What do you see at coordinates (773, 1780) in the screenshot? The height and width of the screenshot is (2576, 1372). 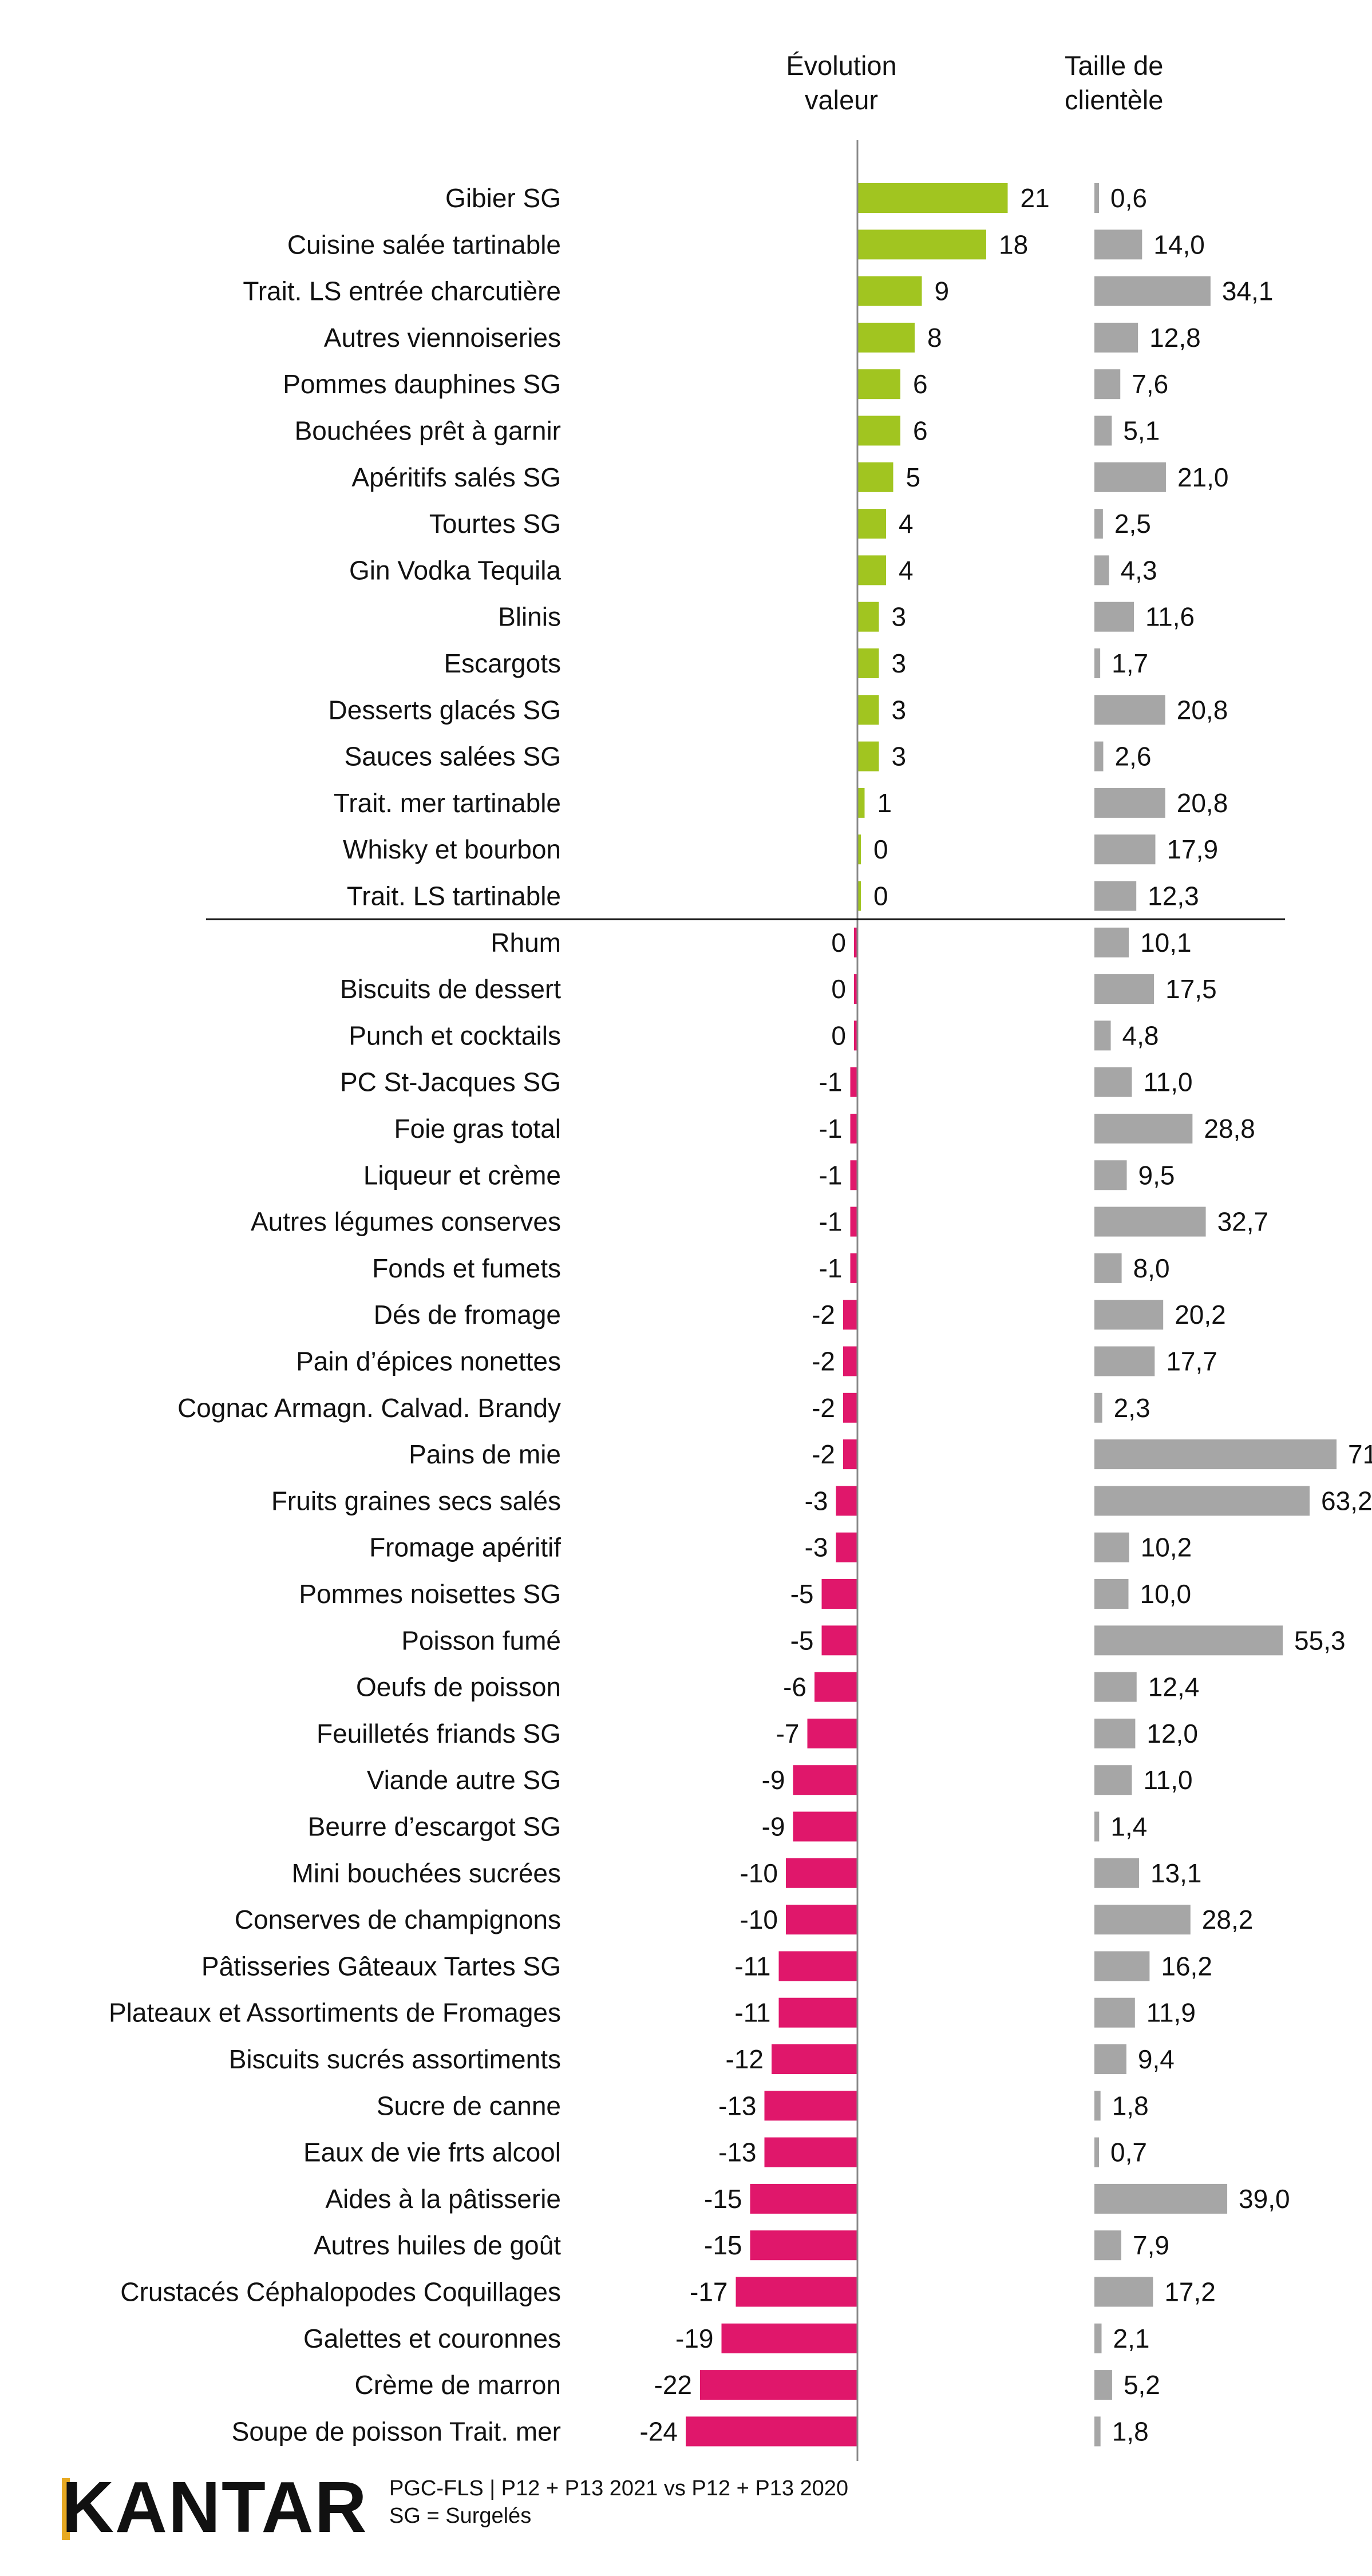 I see `evolution-value-label: -9` at bounding box center [773, 1780].